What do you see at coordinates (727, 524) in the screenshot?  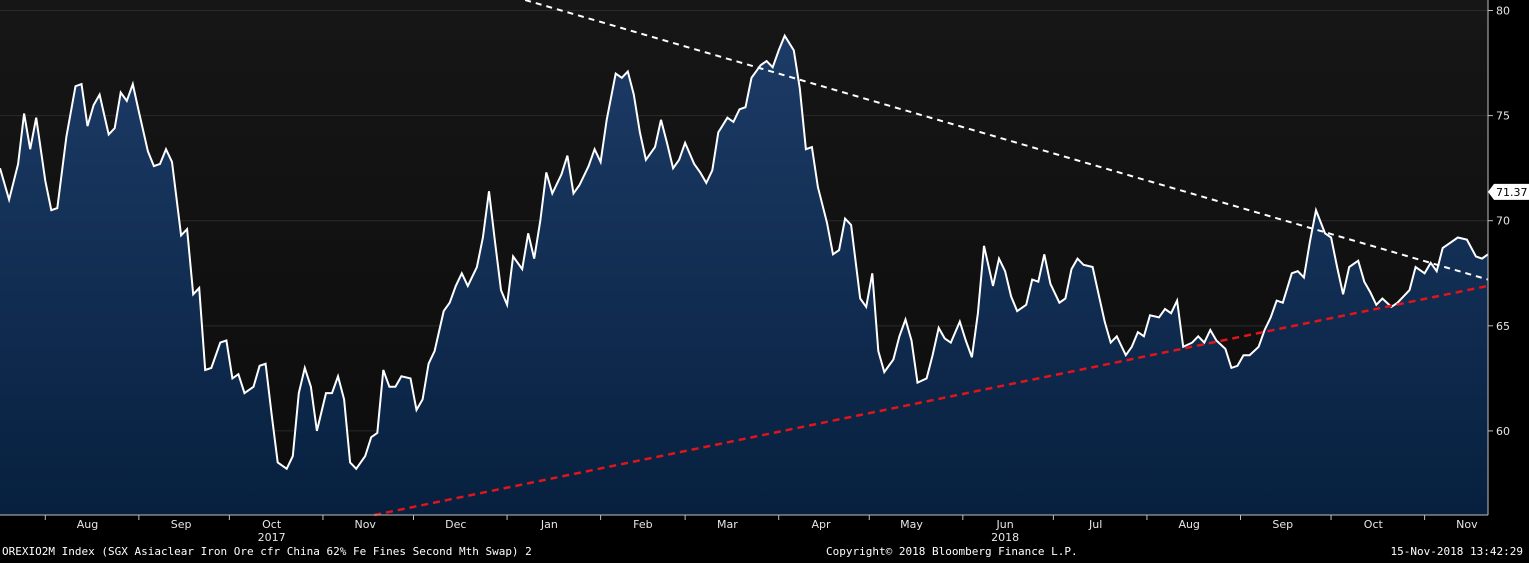 I see `x-tick-label: Mar` at bounding box center [727, 524].